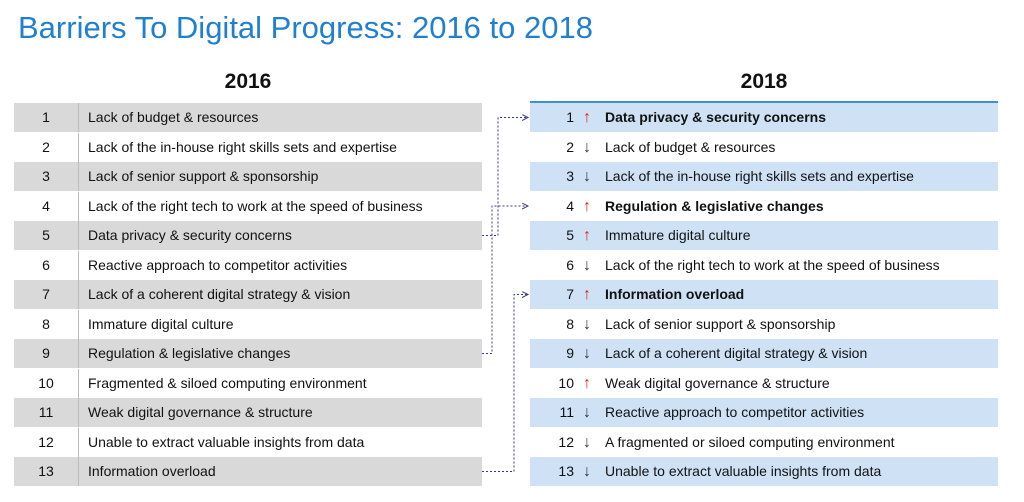  I want to click on rank-number: 8, so click(46, 323).